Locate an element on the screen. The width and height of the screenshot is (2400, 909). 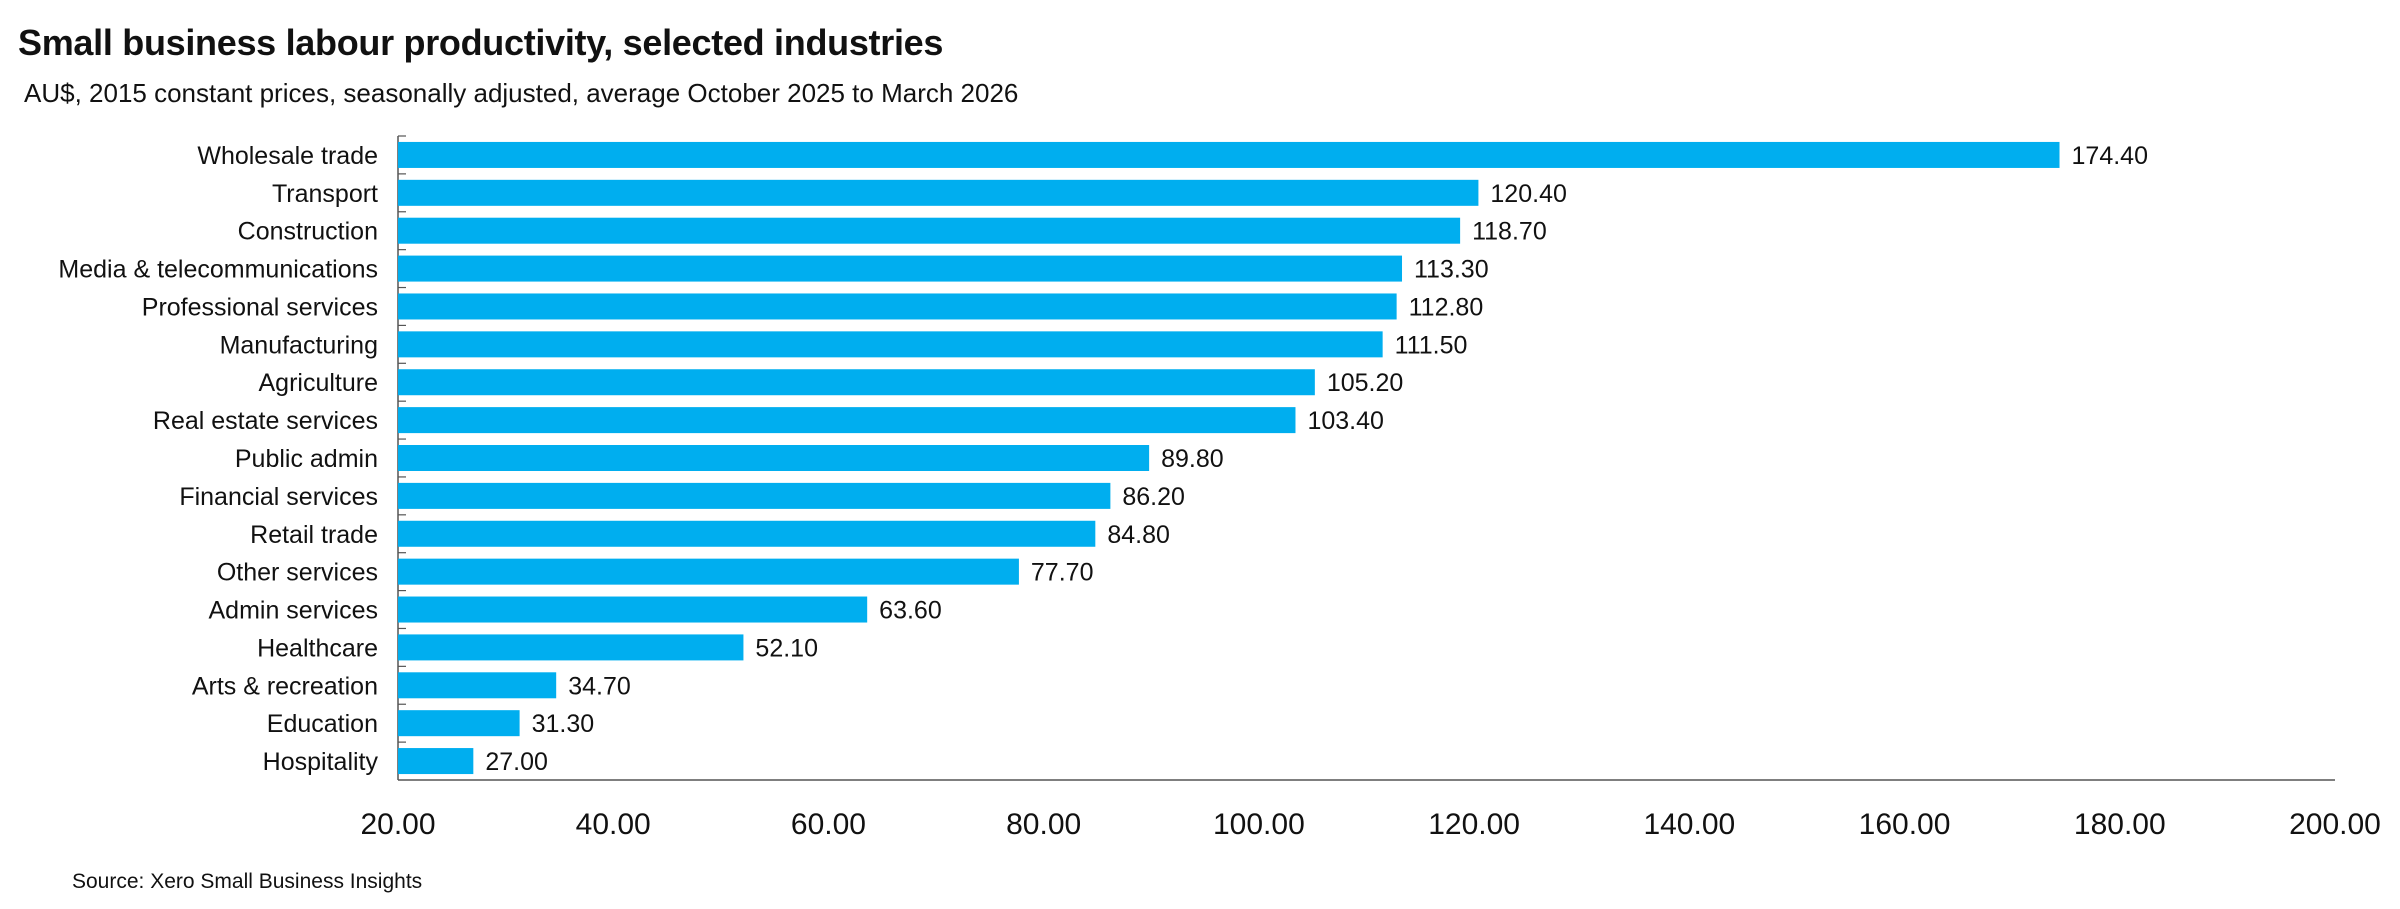
value-label: 111.50 is located at coordinates (1431, 345).